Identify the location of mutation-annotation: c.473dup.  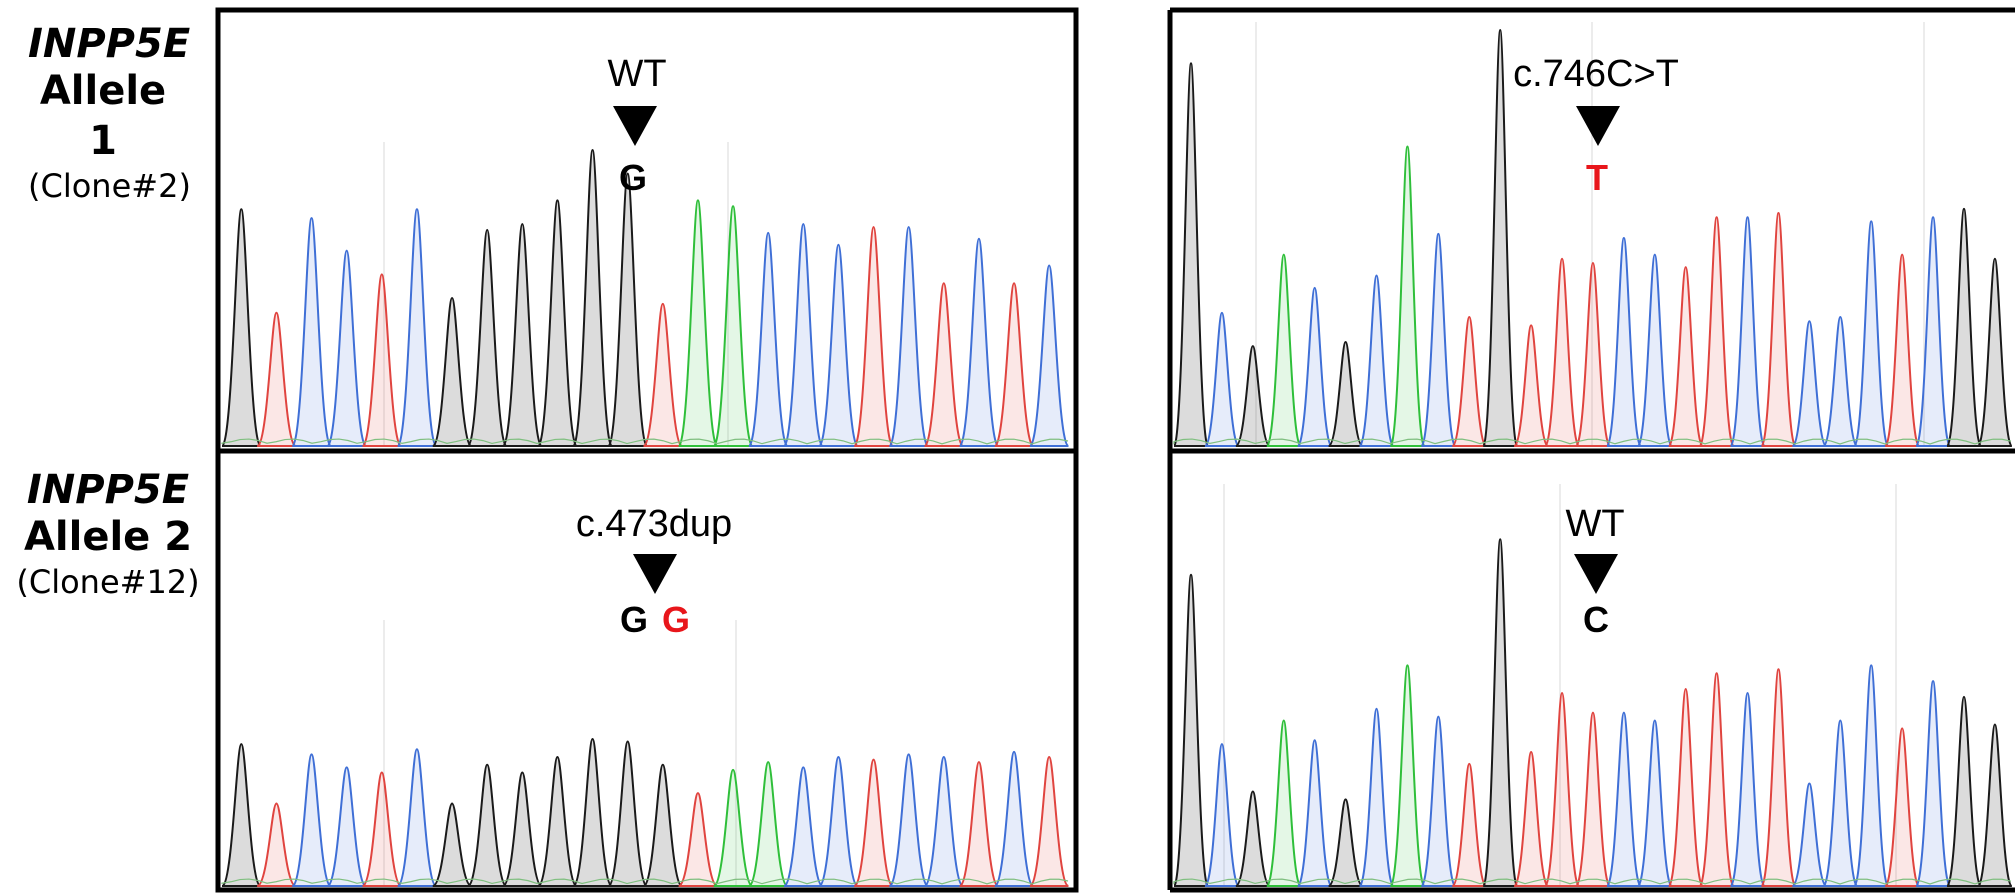
(654, 524).